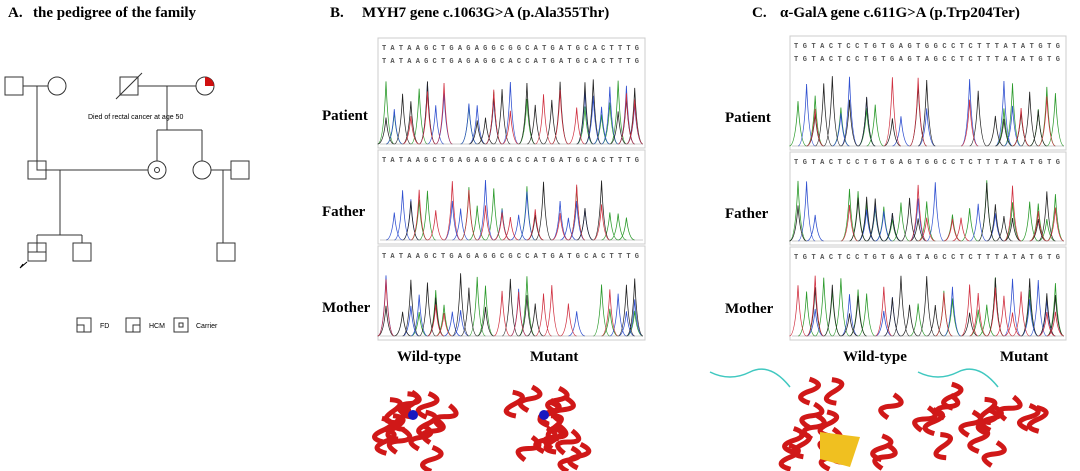 The height and width of the screenshot is (471, 1080). What do you see at coordinates (759, 13) in the screenshot?
I see `panel-label: C.` at bounding box center [759, 13].